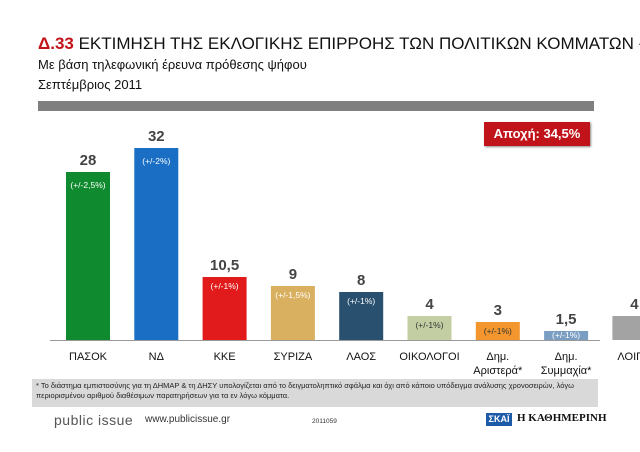 The image size is (640, 452). Describe the element at coordinates (566, 357) in the screenshot. I see `category-label-7-0: Δημ.` at that location.